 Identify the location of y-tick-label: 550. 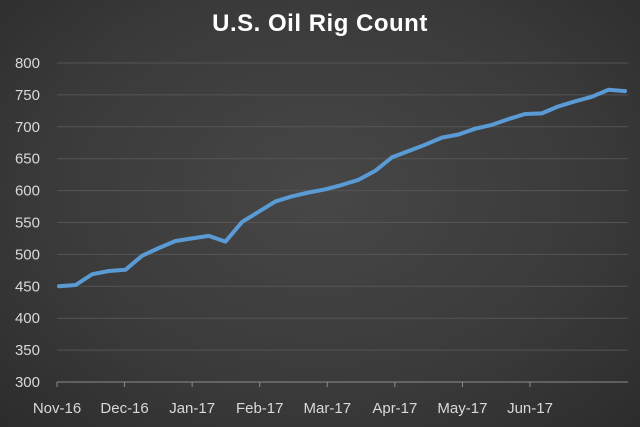
(27, 223).